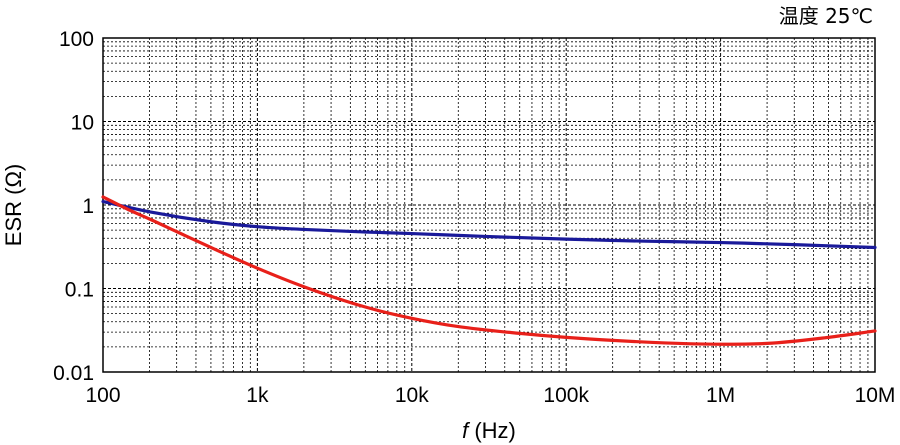 The width and height of the screenshot is (900, 445). What do you see at coordinates (79, 290) in the screenshot?
I see `y-tick-label: 0.1` at bounding box center [79, 290].